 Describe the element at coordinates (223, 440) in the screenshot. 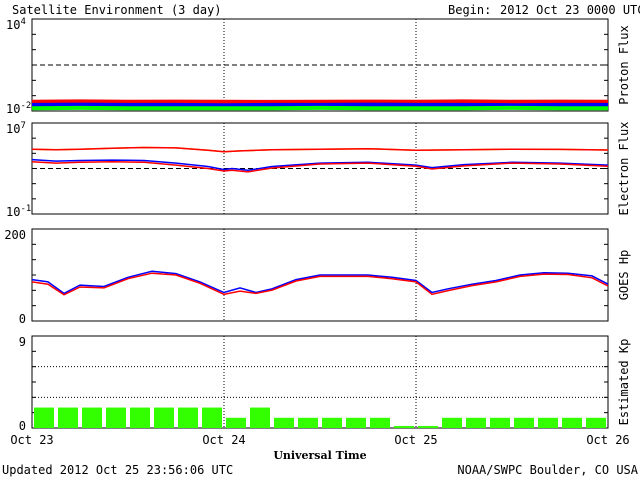

I see `x-tick-label: Oct 24` at that location.